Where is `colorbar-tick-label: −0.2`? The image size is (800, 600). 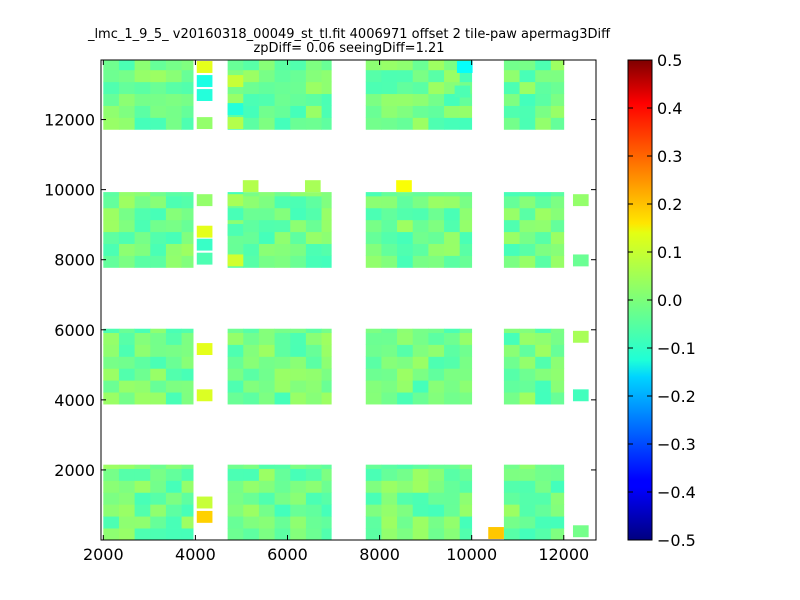
colorbar-tick-label: −0.2 is located at coordinates (676, 396).